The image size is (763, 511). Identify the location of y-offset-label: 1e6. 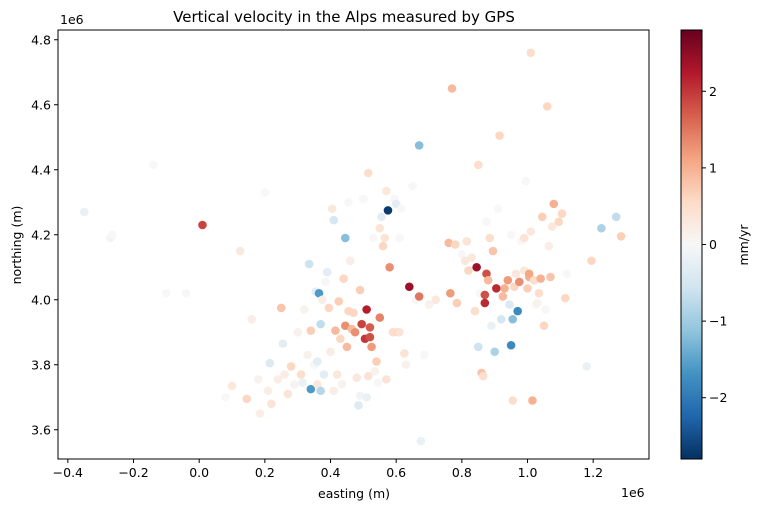
(72, 19).